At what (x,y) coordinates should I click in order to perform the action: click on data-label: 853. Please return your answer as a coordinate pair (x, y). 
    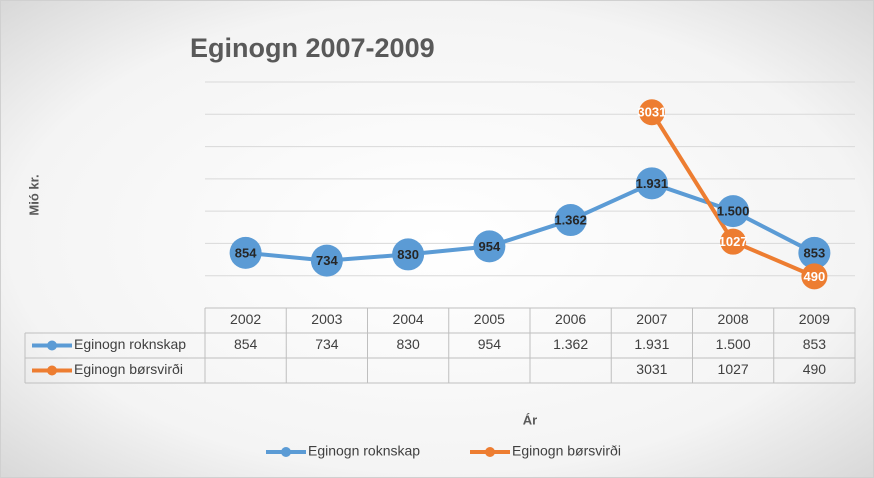
    Looking at the image, I should click on (815, 252).